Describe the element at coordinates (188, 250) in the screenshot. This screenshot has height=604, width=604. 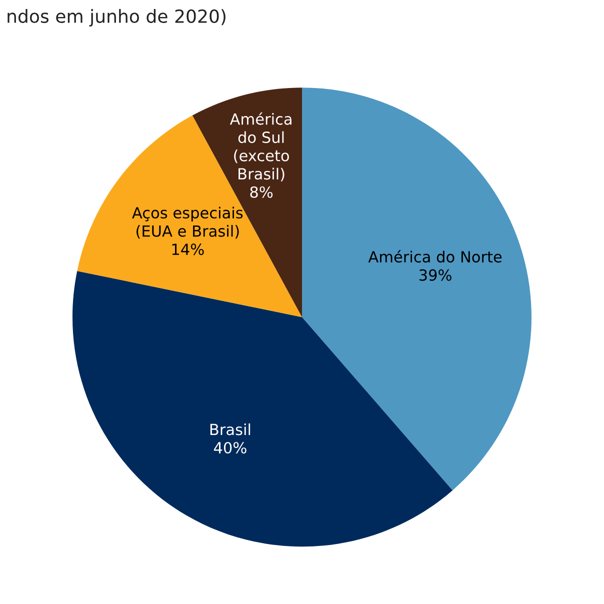
I see `data-label: 14%` at that location.